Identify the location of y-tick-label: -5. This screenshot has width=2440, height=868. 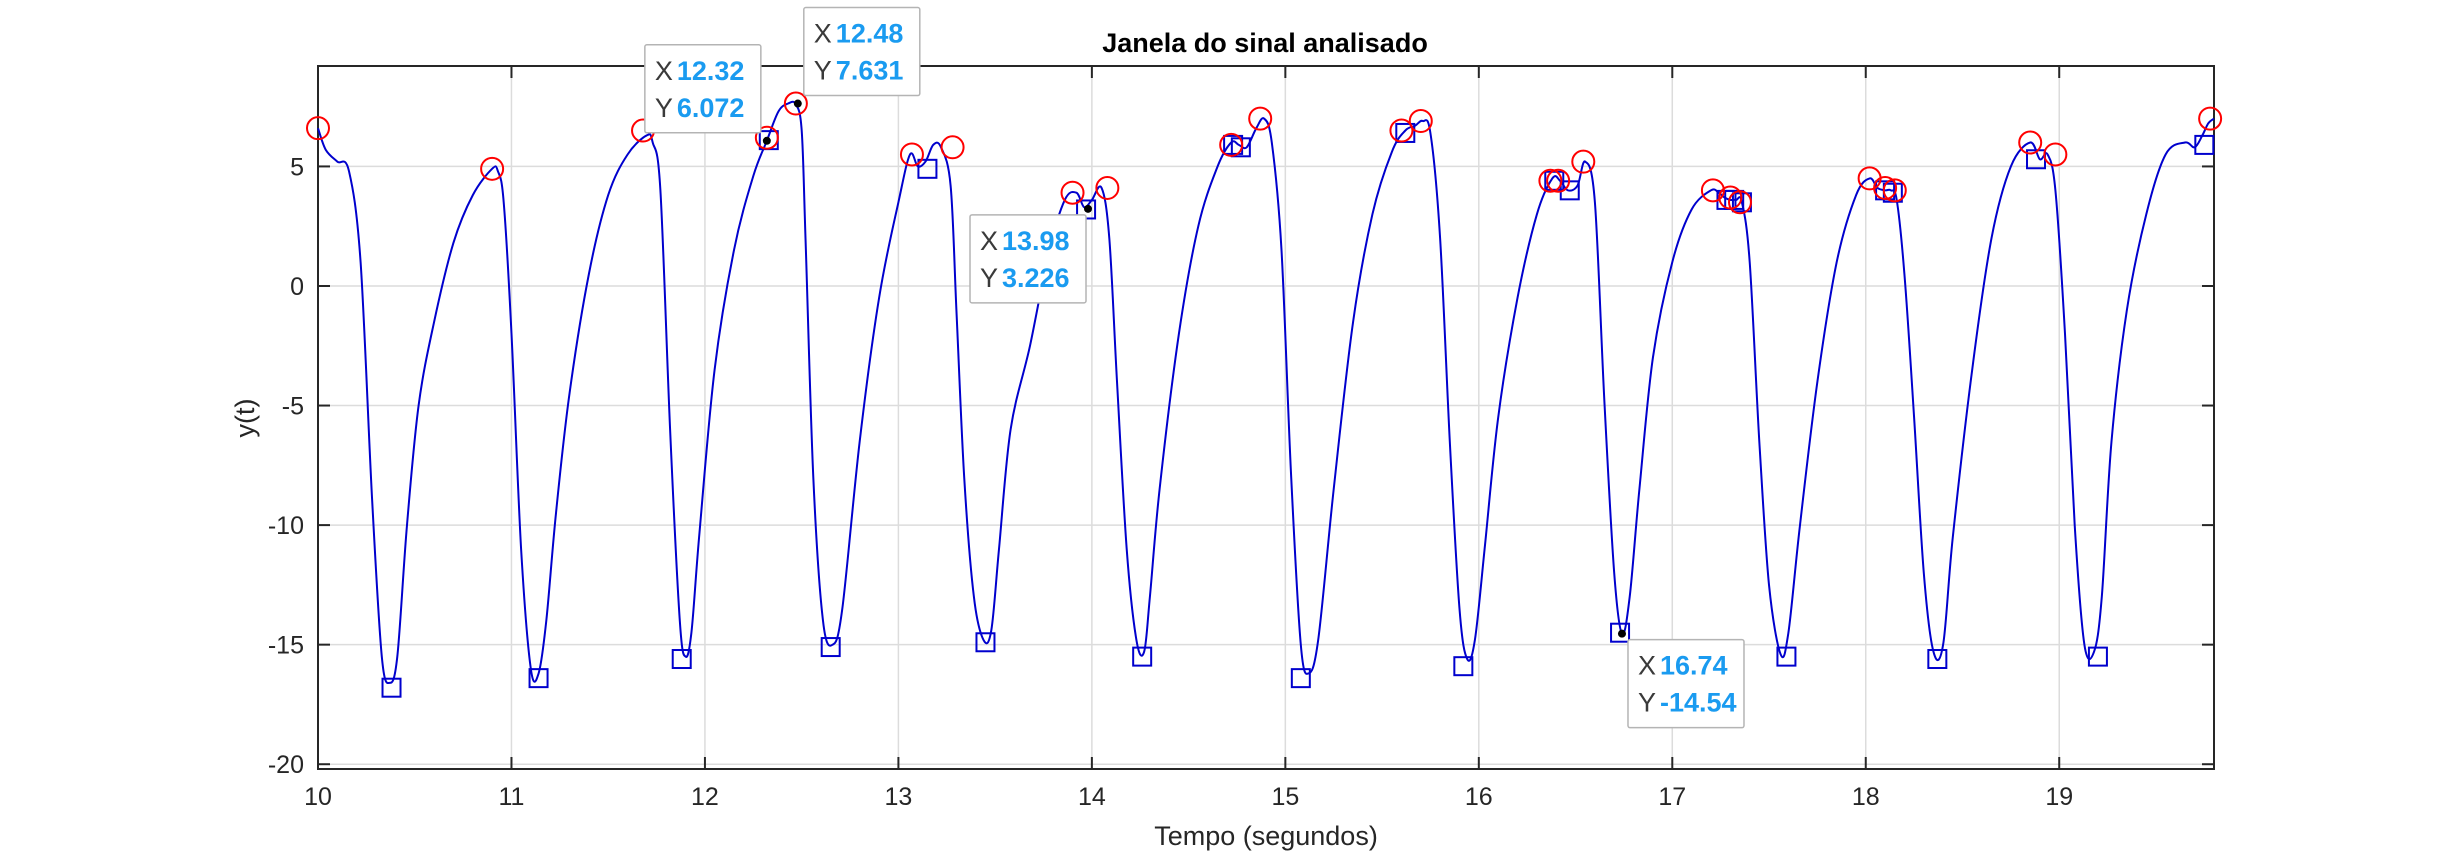
(293, 407).